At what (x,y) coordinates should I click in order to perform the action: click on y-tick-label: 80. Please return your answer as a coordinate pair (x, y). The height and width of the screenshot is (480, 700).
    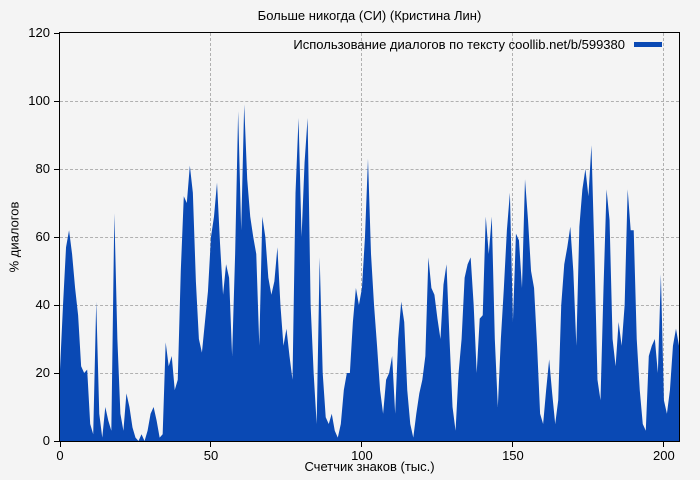
    Looking at the image, I should click on (42, 168).